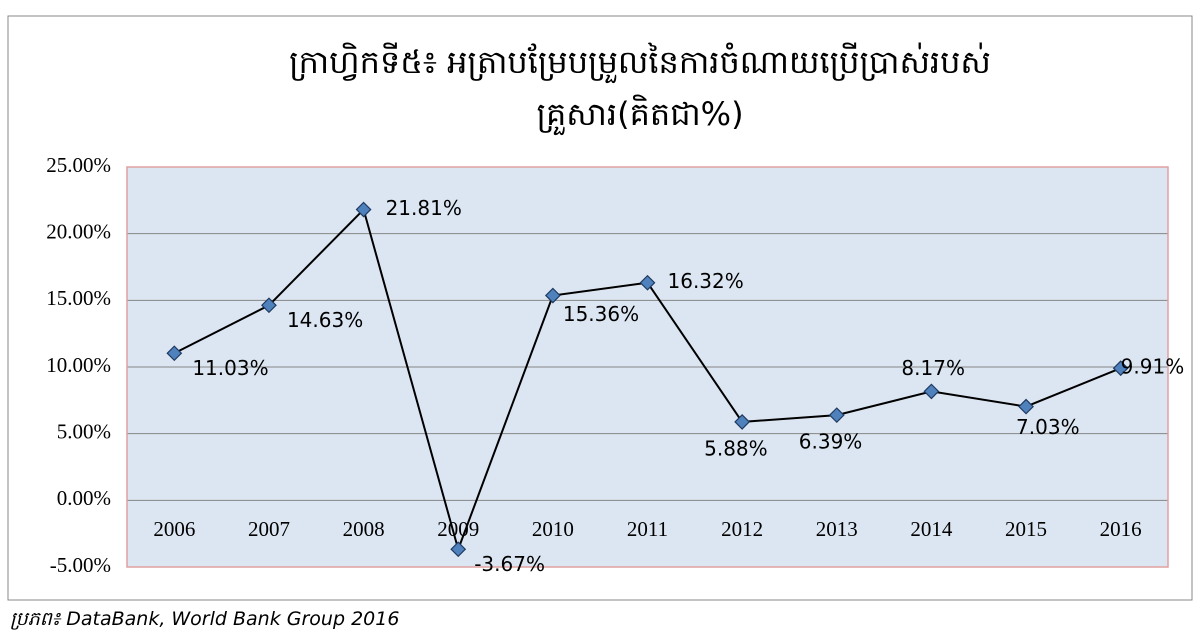 The height and width of the screenshot is (639, 1200). Describe the element at coordinates (78, 365) in the screenshot. I see `y-tick-label: 10.00%` at that location.